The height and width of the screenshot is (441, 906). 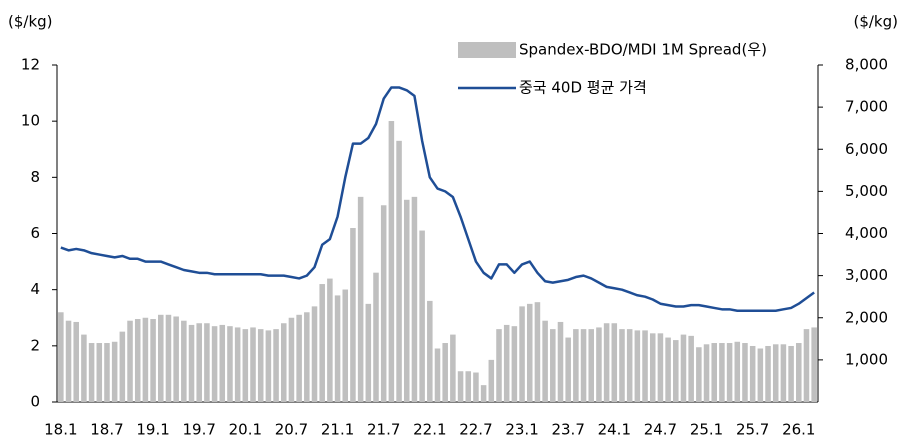 What do you see at coordinates (752, 430) in the screenshot?
I see `x-tick-label: 25.7` at bounding box center [752, 430].